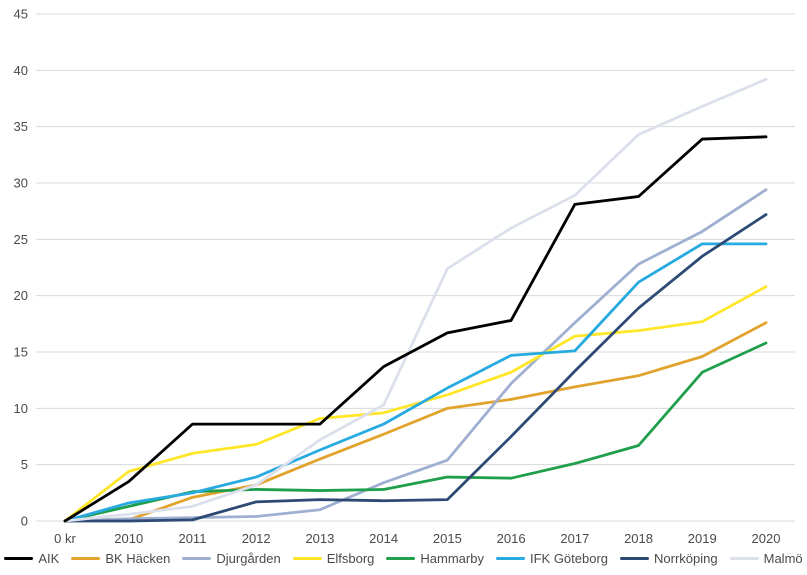 The height and width of the screenshot is (575, 807). I want to click on legend-item-ifk-g-teborg: IFK Göteborg, so click(552, 558).